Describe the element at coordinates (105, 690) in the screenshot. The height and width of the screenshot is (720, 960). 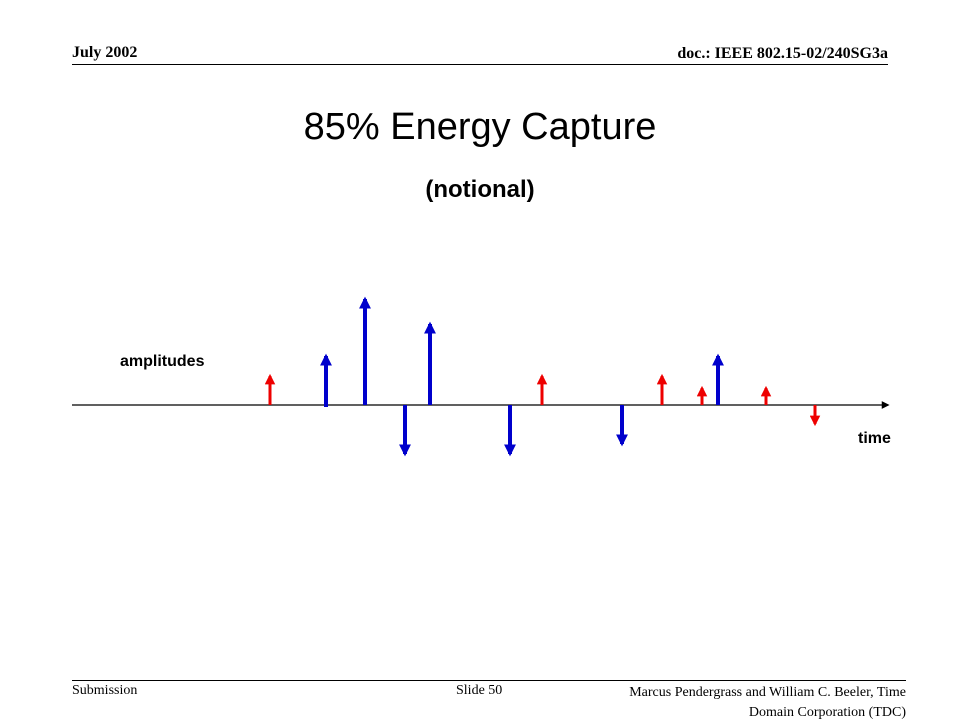
I see `footer-left: Submission` at that location.